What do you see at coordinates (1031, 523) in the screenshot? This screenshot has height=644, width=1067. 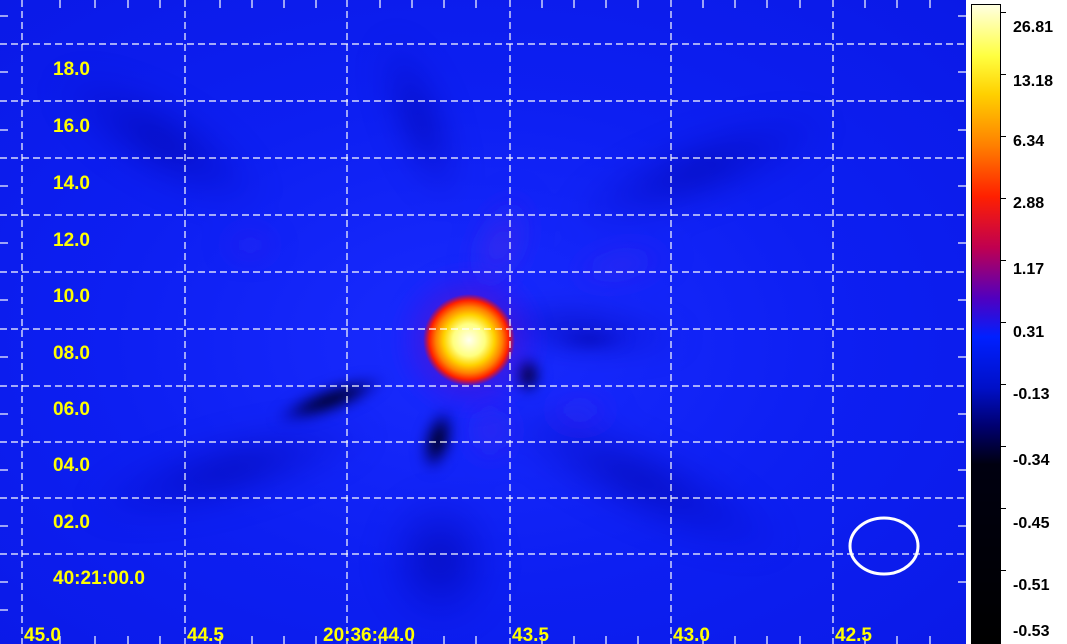 I see `colorbar-label: -0.45` at bounding box center [1031, 523].